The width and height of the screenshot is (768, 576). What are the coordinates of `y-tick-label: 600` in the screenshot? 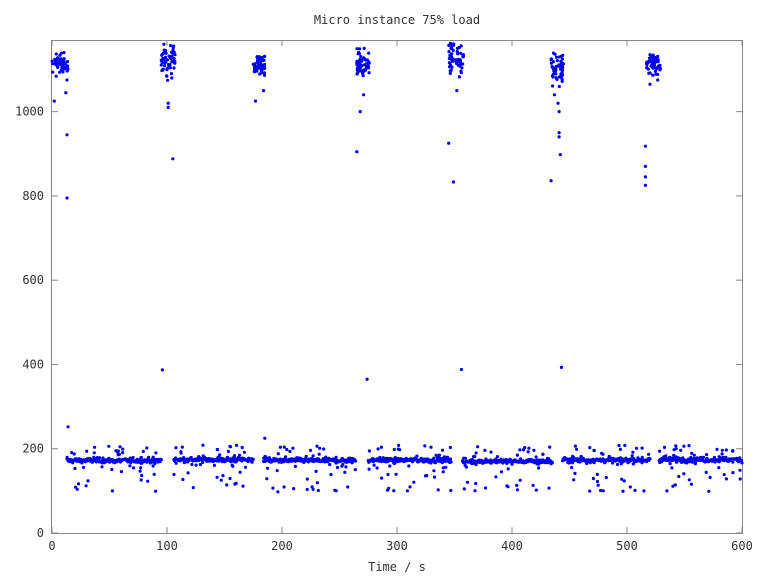 It's located at (33, 280).